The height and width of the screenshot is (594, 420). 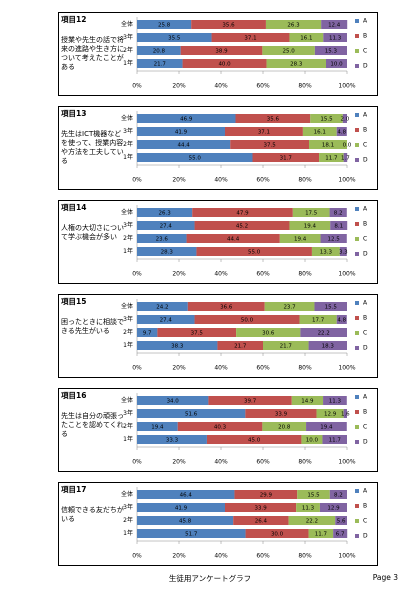 What do you see at coordinates (346, 86) in the screenshot?
I see `x-tick-label: 100%` at bounding box center [346, 86].